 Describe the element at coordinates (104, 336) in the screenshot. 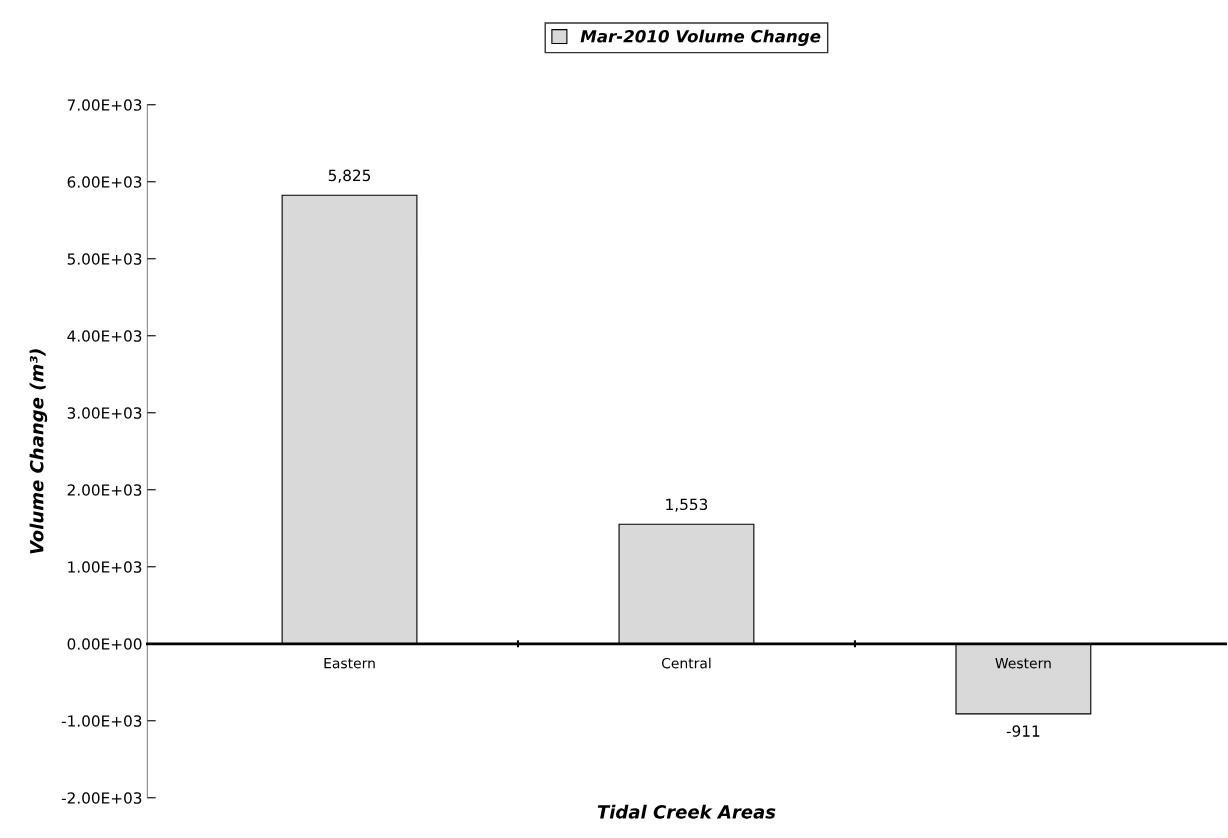

I see `y-tick-label: 4.00E+03` at that location.